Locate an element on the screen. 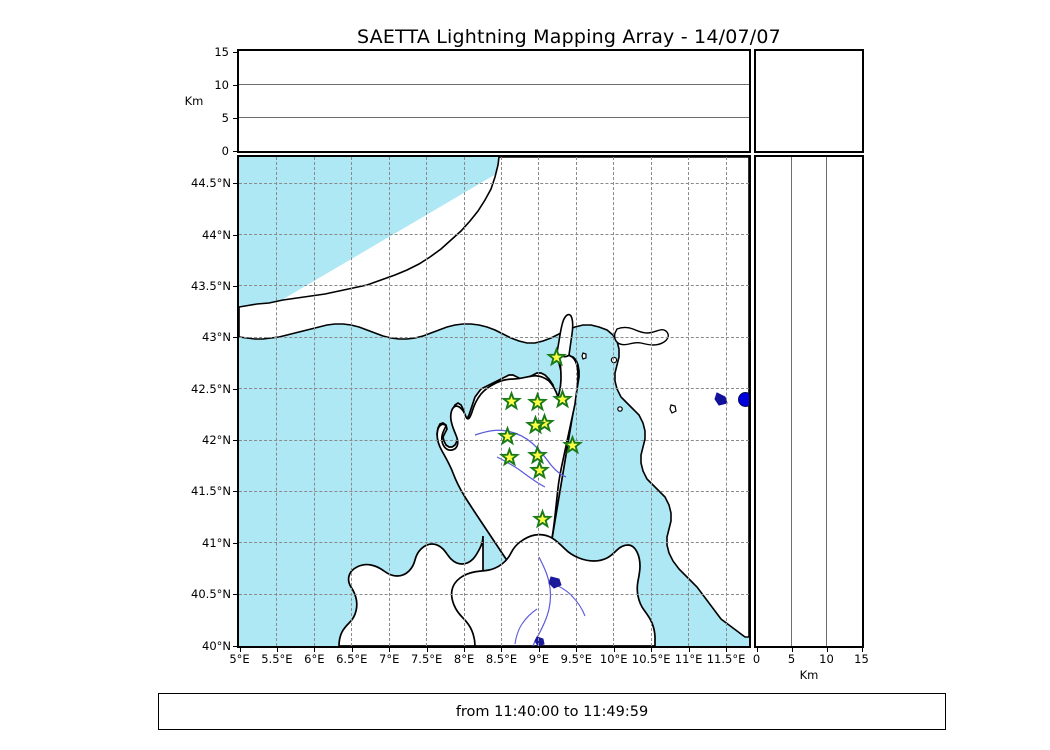  top-panel-y-axis-label: Km is located at coordinates (194, 101).